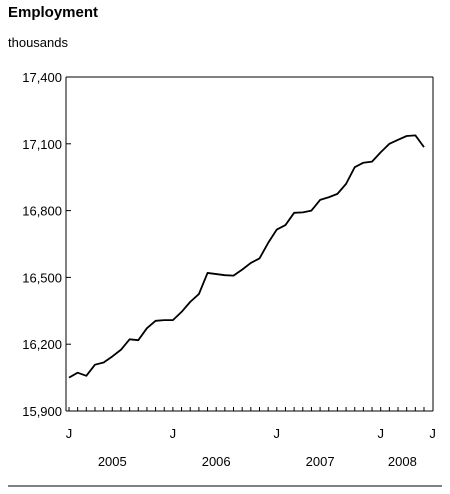  Describe the element at coordinates (42, 277) in the screenshot. I see `y-tick-label: 16,500` at that location.